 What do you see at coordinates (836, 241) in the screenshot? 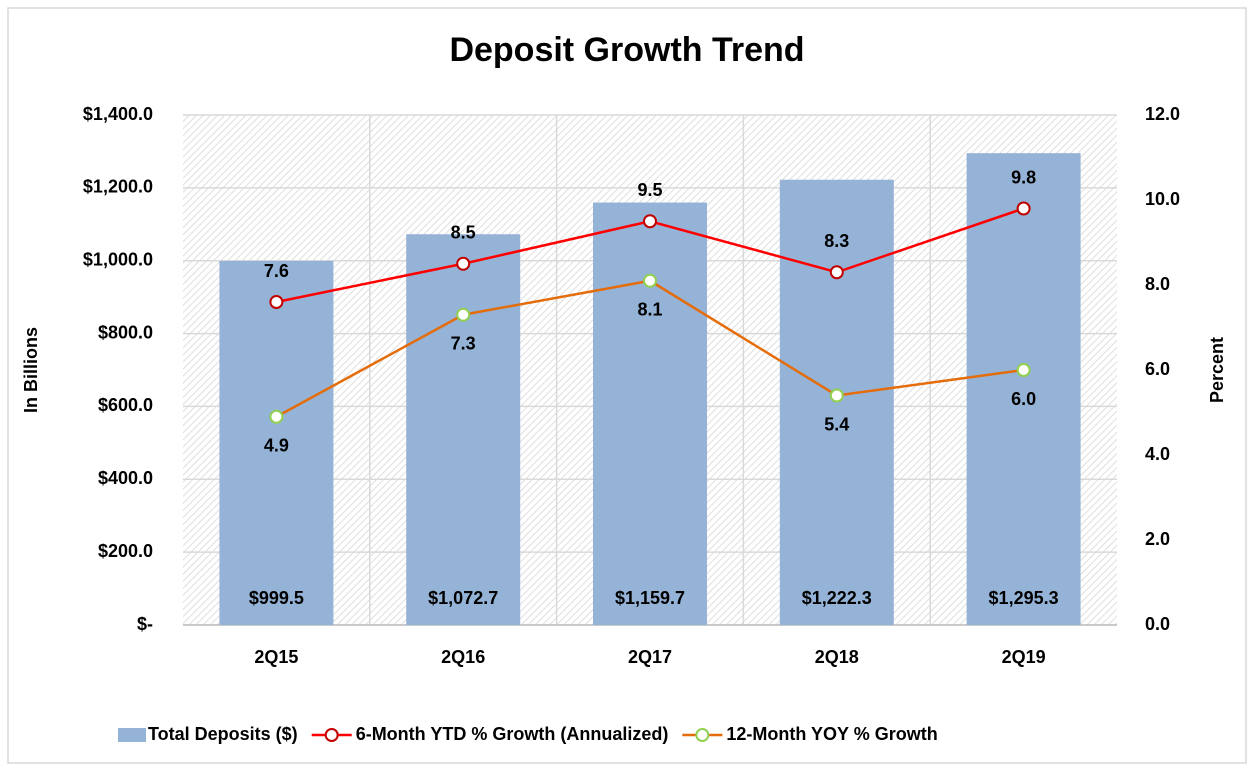
I see `line-value-label: 8.3` at bounding box center [836, 241].